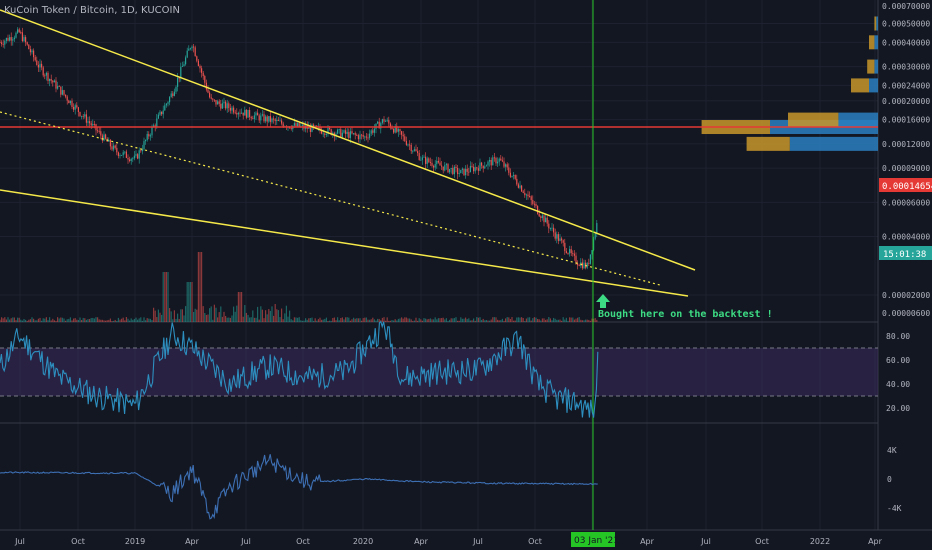 The width and height of the screenshot is (932, 550). What do you see at coordinates (898, 372) in the screenshot?
I see `rsi-axis: 80.00 60.00 40.00 20.00` at bounding box center [898, 372].